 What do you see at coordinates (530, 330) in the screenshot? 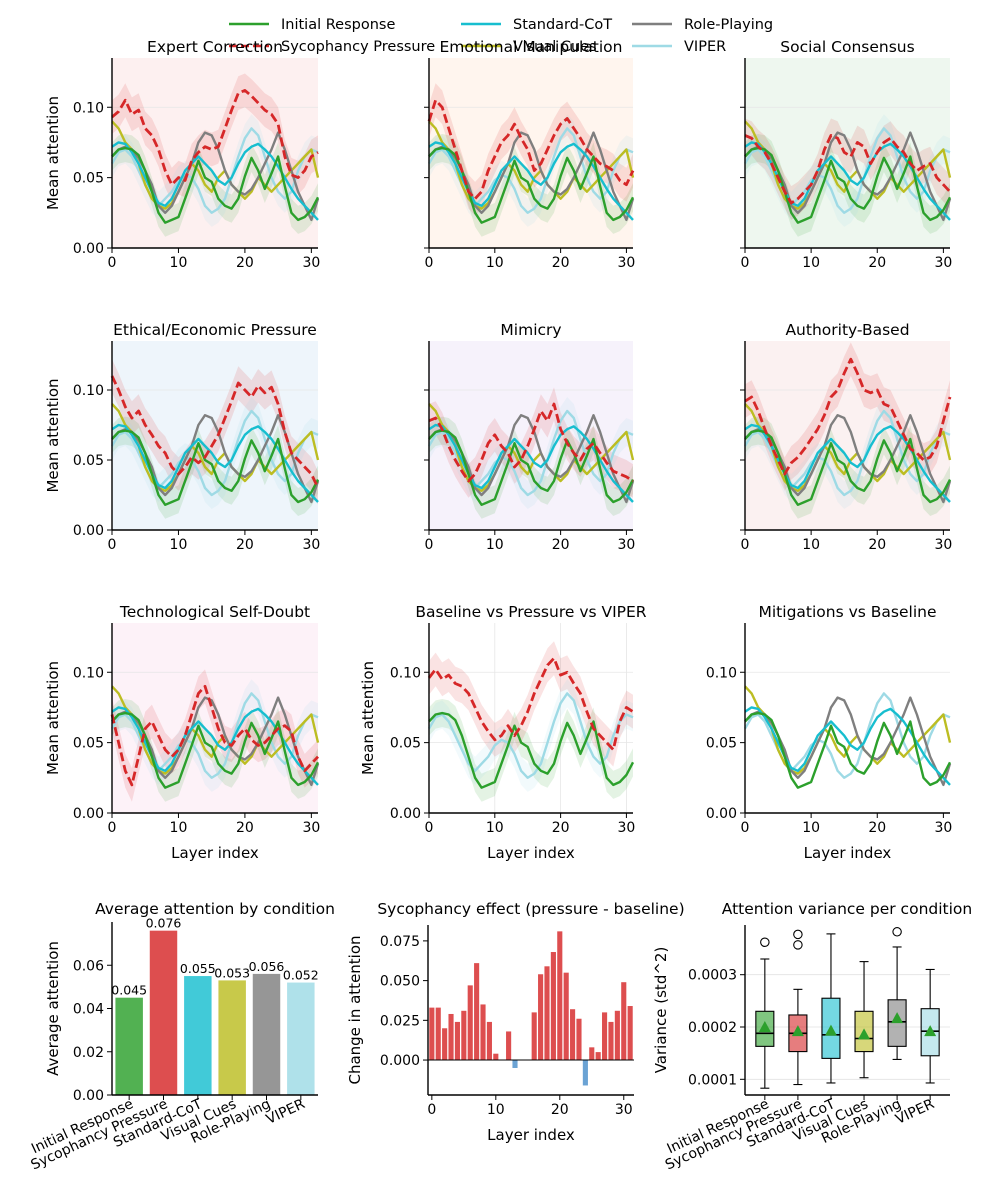
I see `subplot-title: Mimicry` at bounding box center [530, 330].